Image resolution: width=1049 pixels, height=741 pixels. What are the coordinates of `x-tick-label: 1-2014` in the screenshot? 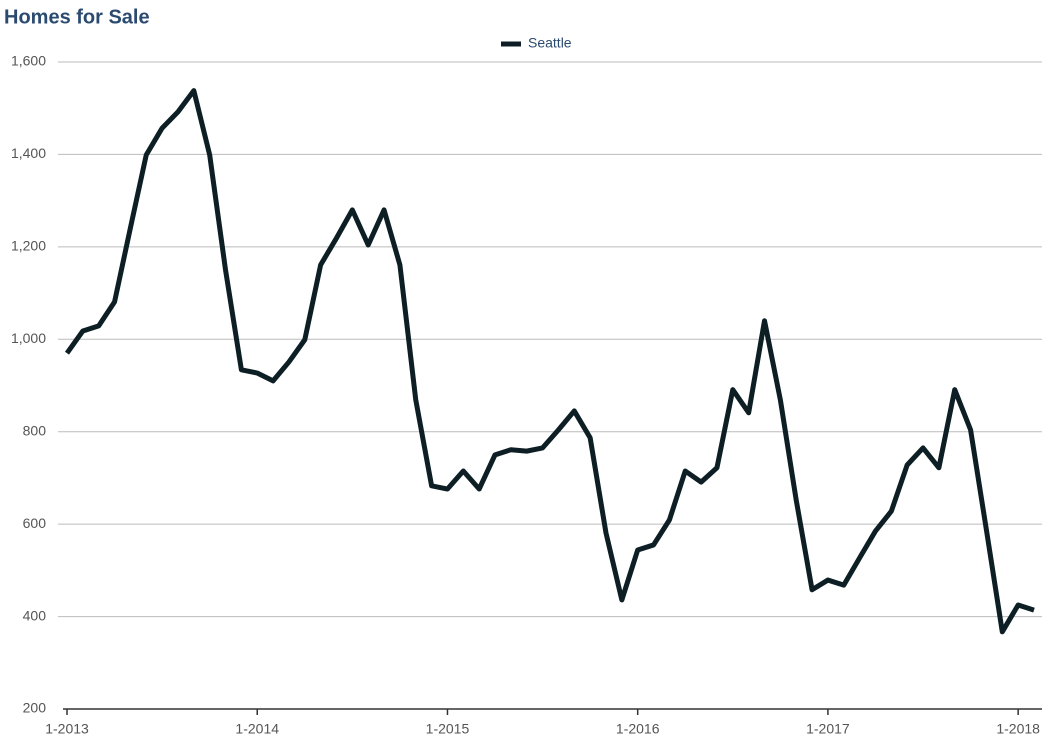 It's located at (257, 729).